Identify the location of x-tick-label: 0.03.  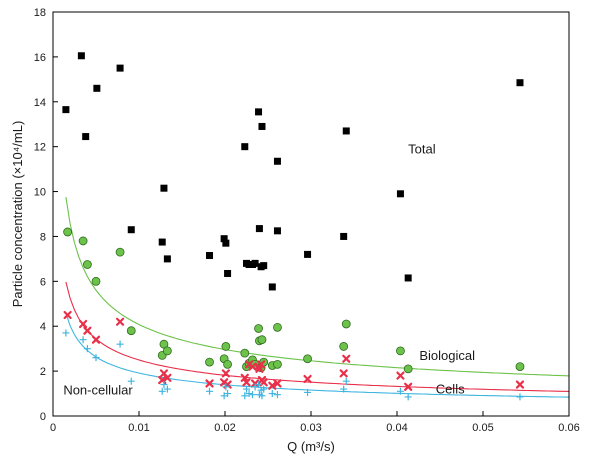
(310, 428).